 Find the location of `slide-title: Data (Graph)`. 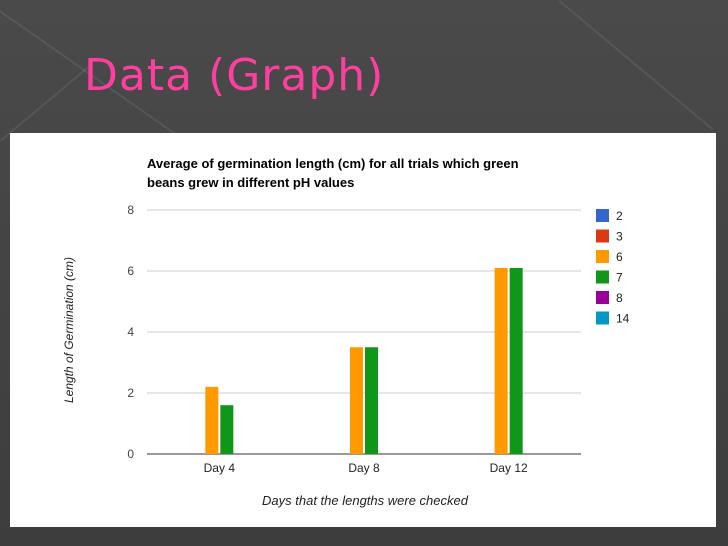

slide-title: Data (Graph) is located at coordinates (234, 75).